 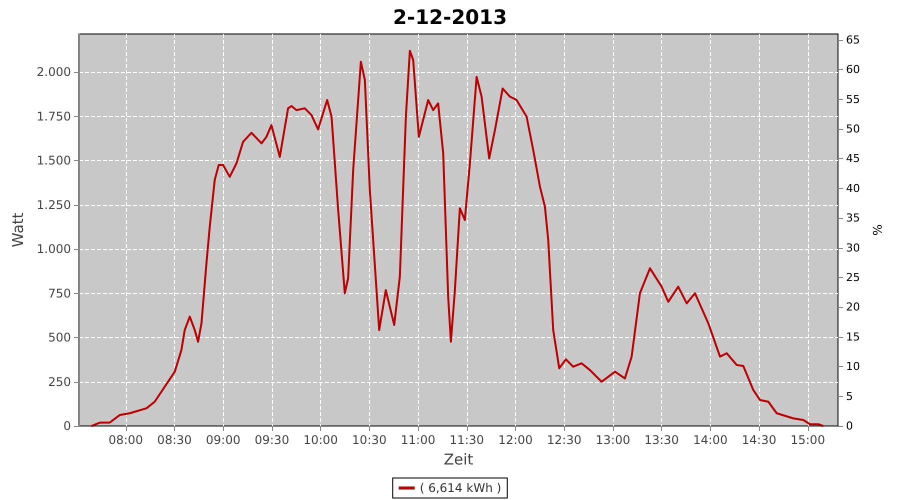 What do you see at coordinates (808, 440) in the screenshot?
I see `x-tick-label: 15:00` at bounding box center [808, 440].